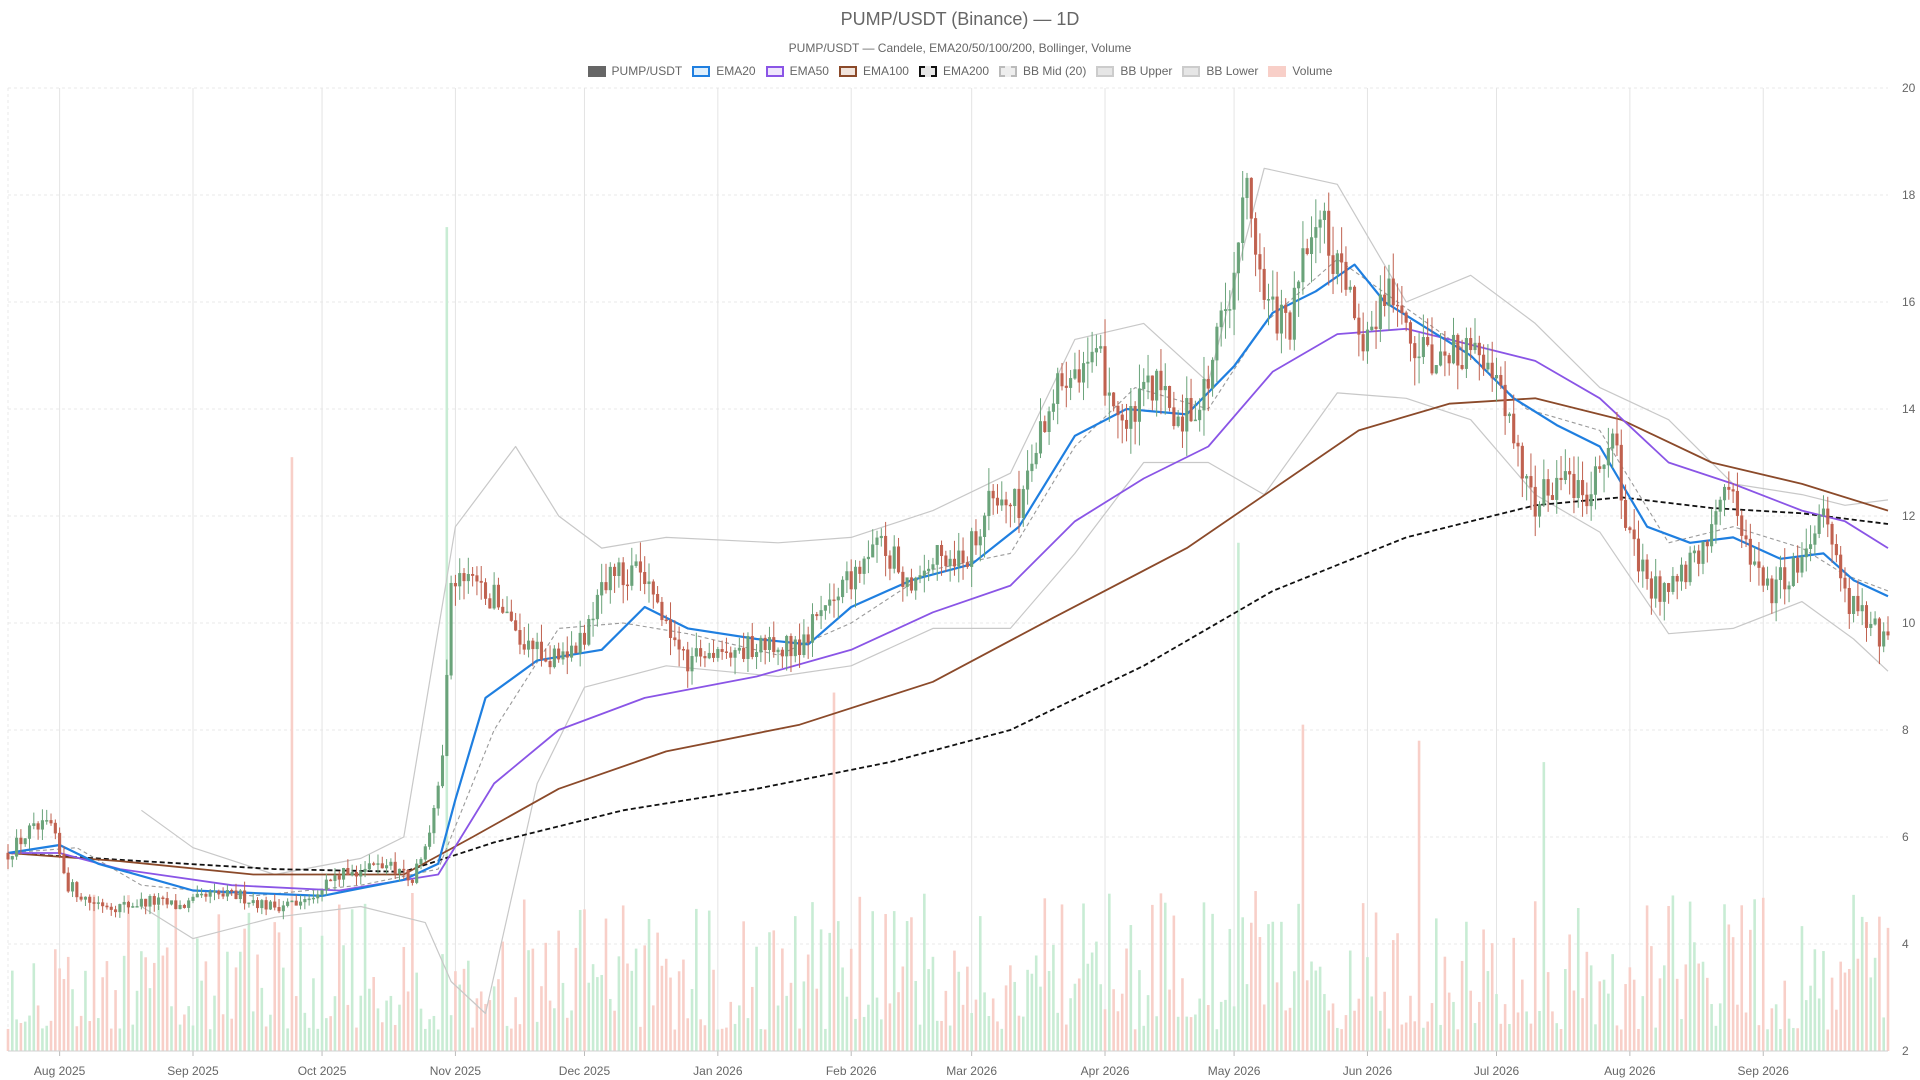  Describe the element at coordinates (1277, 71) in the screenshot. I see `legend-swatch` at that location.